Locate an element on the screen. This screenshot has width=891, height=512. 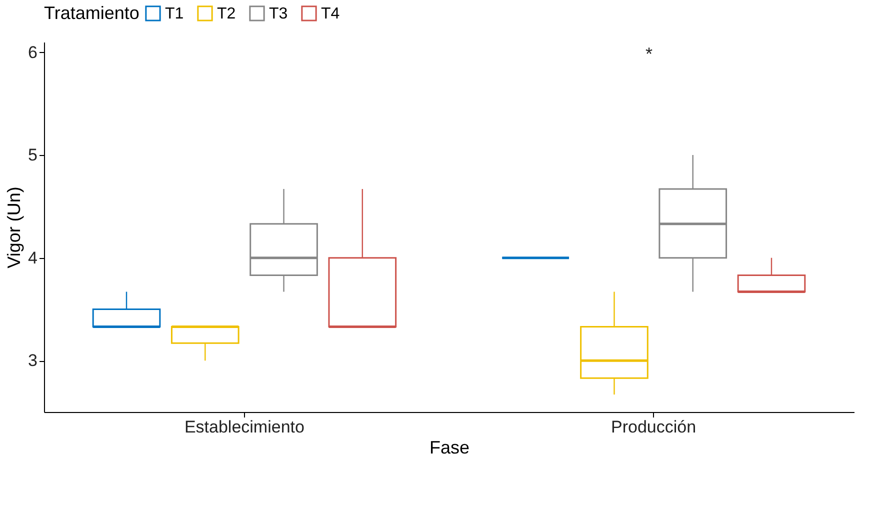
y-tick-label: 3 is located at coordinates (33, 360).